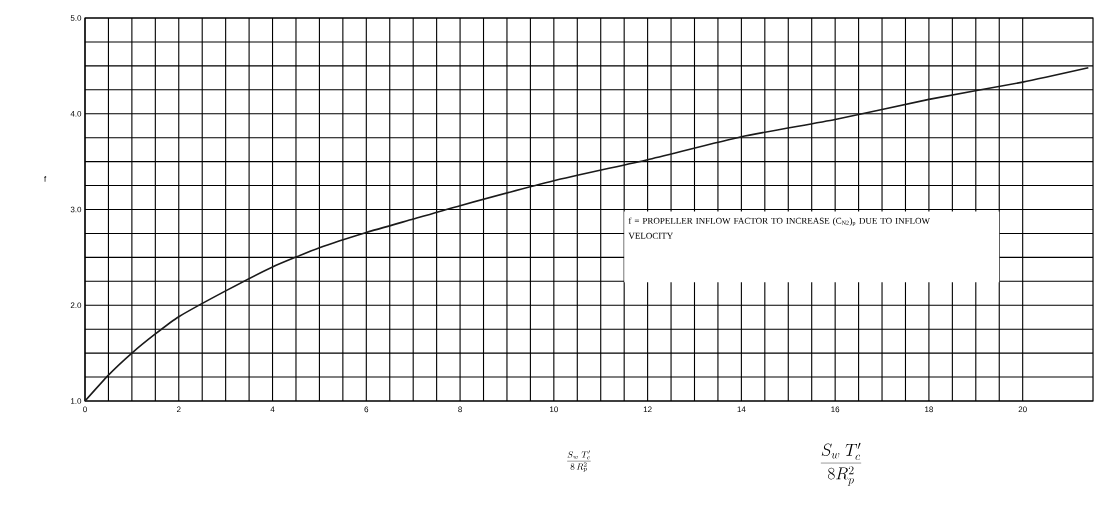 This screenshot has width=1096, height=521. What do you see at coordinates (779, 228) in the screenshot?
I see `text: f = PROPELLER INFLOW FACTOR TO INCREASE (C$_{N2}$)$_{p}$ DUE TO INFLOW VELOCITY` at bounding box center [779, 228].